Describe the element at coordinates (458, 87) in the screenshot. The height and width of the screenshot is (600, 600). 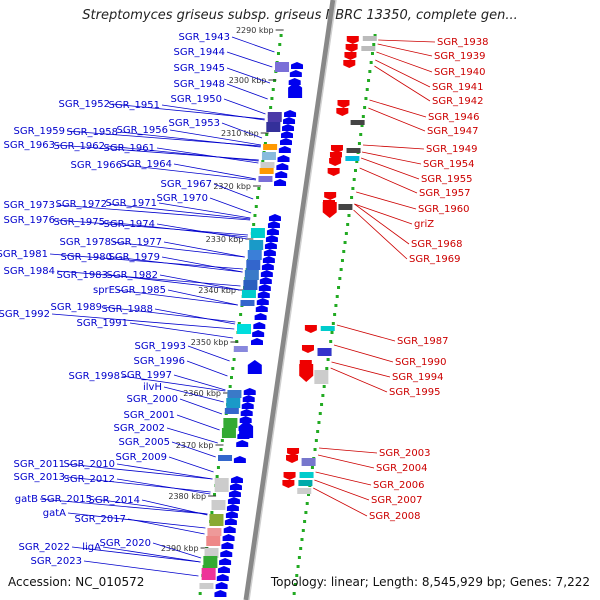
I see `right-gene-label: SGR_1941` at that location.